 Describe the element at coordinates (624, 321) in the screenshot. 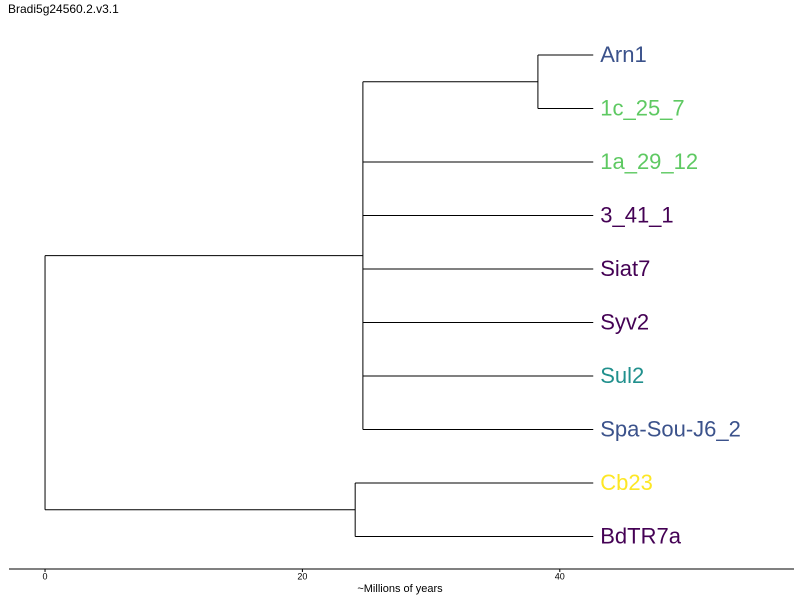

I see `leaf-label: Syv2` at that location.